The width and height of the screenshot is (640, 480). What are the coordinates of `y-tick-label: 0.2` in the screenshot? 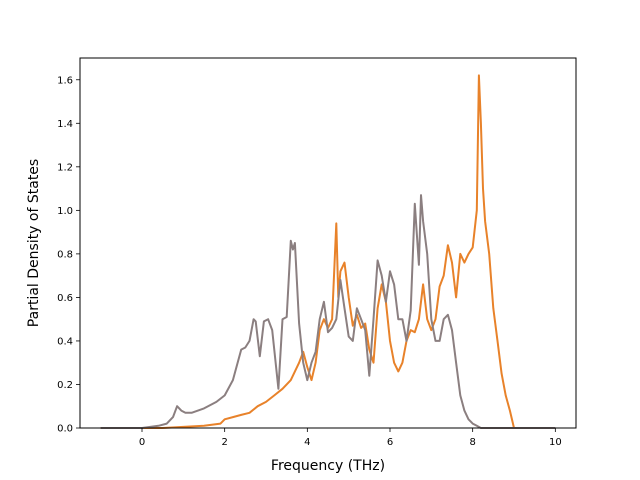 It's located at (65, 385).